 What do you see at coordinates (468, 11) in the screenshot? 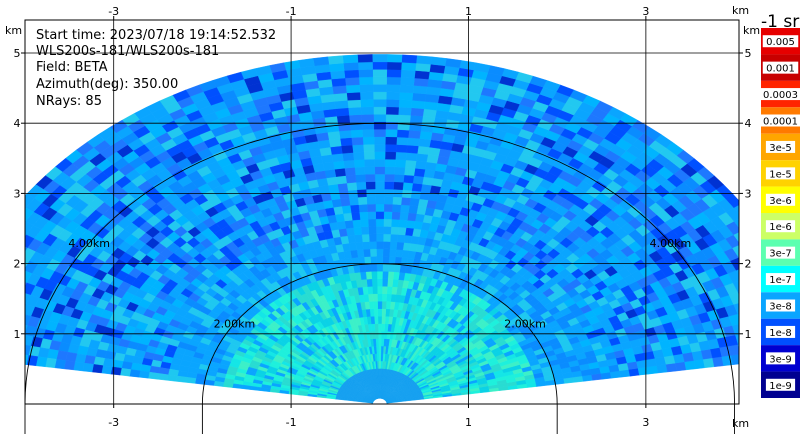
I see `x-tick-top: 1` at bounding box center [468, 11].